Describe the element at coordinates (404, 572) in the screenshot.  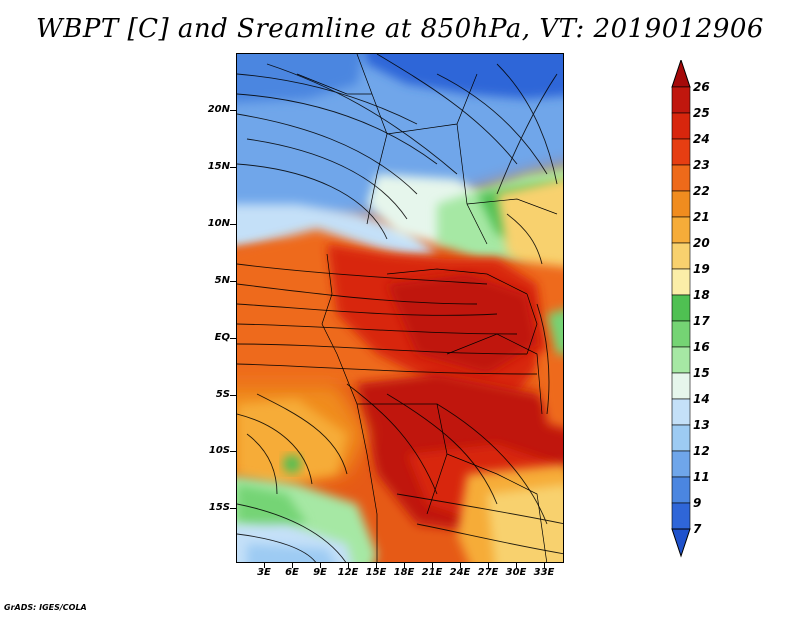
I see `lon-label-18e: 18E` at that location.